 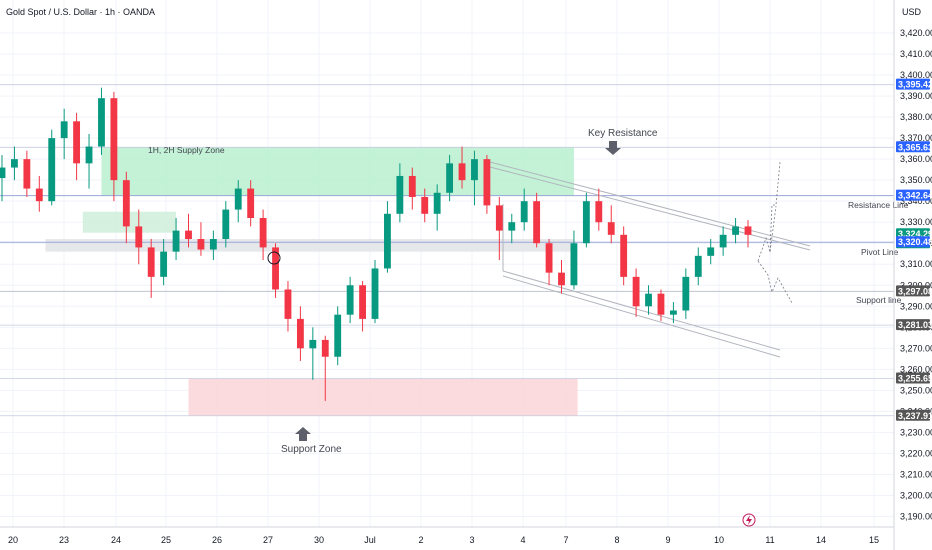 I want to click on y-tick-label: 3,390.000, so click(x=916, y=96).